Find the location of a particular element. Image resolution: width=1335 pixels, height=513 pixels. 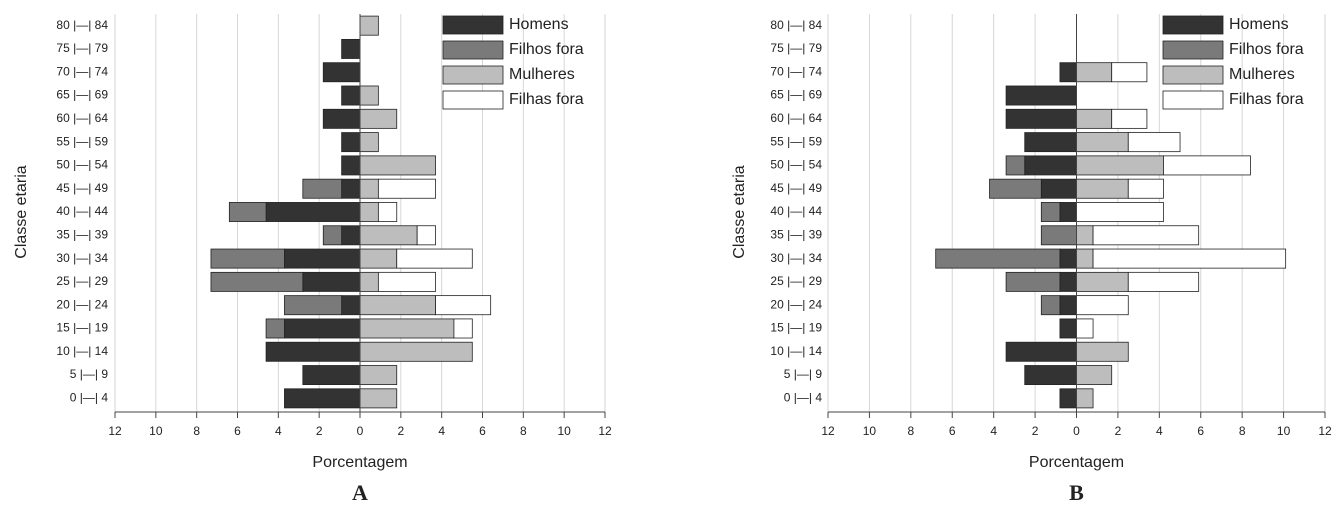

legend-label: Mulheres is located at coordinates (542, 74).